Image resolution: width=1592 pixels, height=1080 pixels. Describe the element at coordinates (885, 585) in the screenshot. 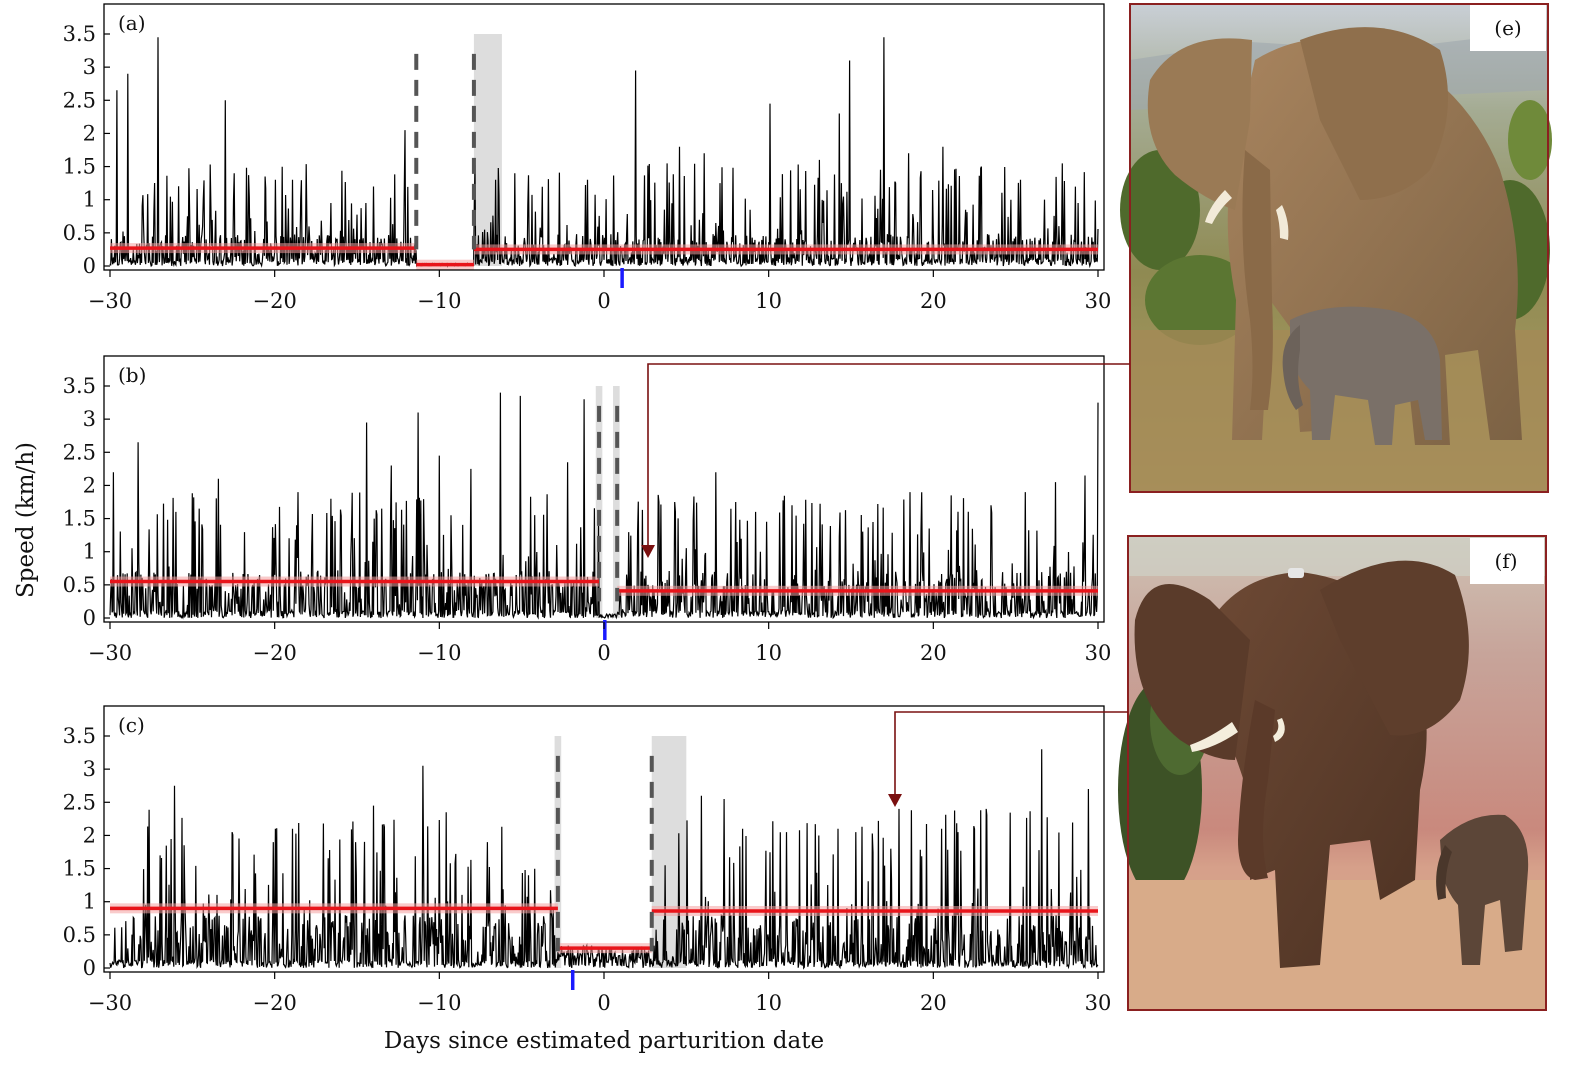

I see `connector-arrows` at that location.